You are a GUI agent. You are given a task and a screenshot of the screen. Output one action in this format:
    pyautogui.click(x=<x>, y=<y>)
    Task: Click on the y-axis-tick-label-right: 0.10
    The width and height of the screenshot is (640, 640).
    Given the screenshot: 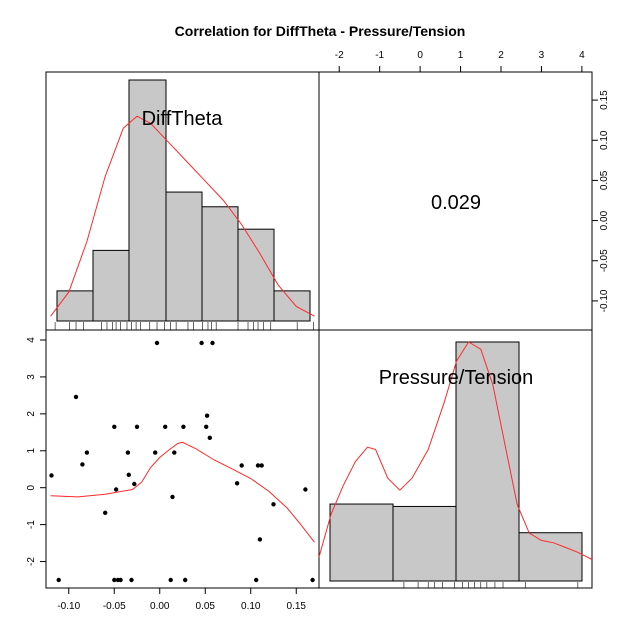 What is the action you would take?
    pyautogui.click(x=604, y=140)
    